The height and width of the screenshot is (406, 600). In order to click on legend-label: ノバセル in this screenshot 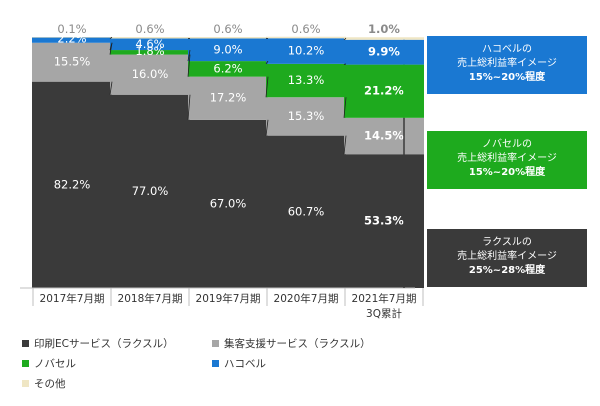, I will do `click(55, 364)`.